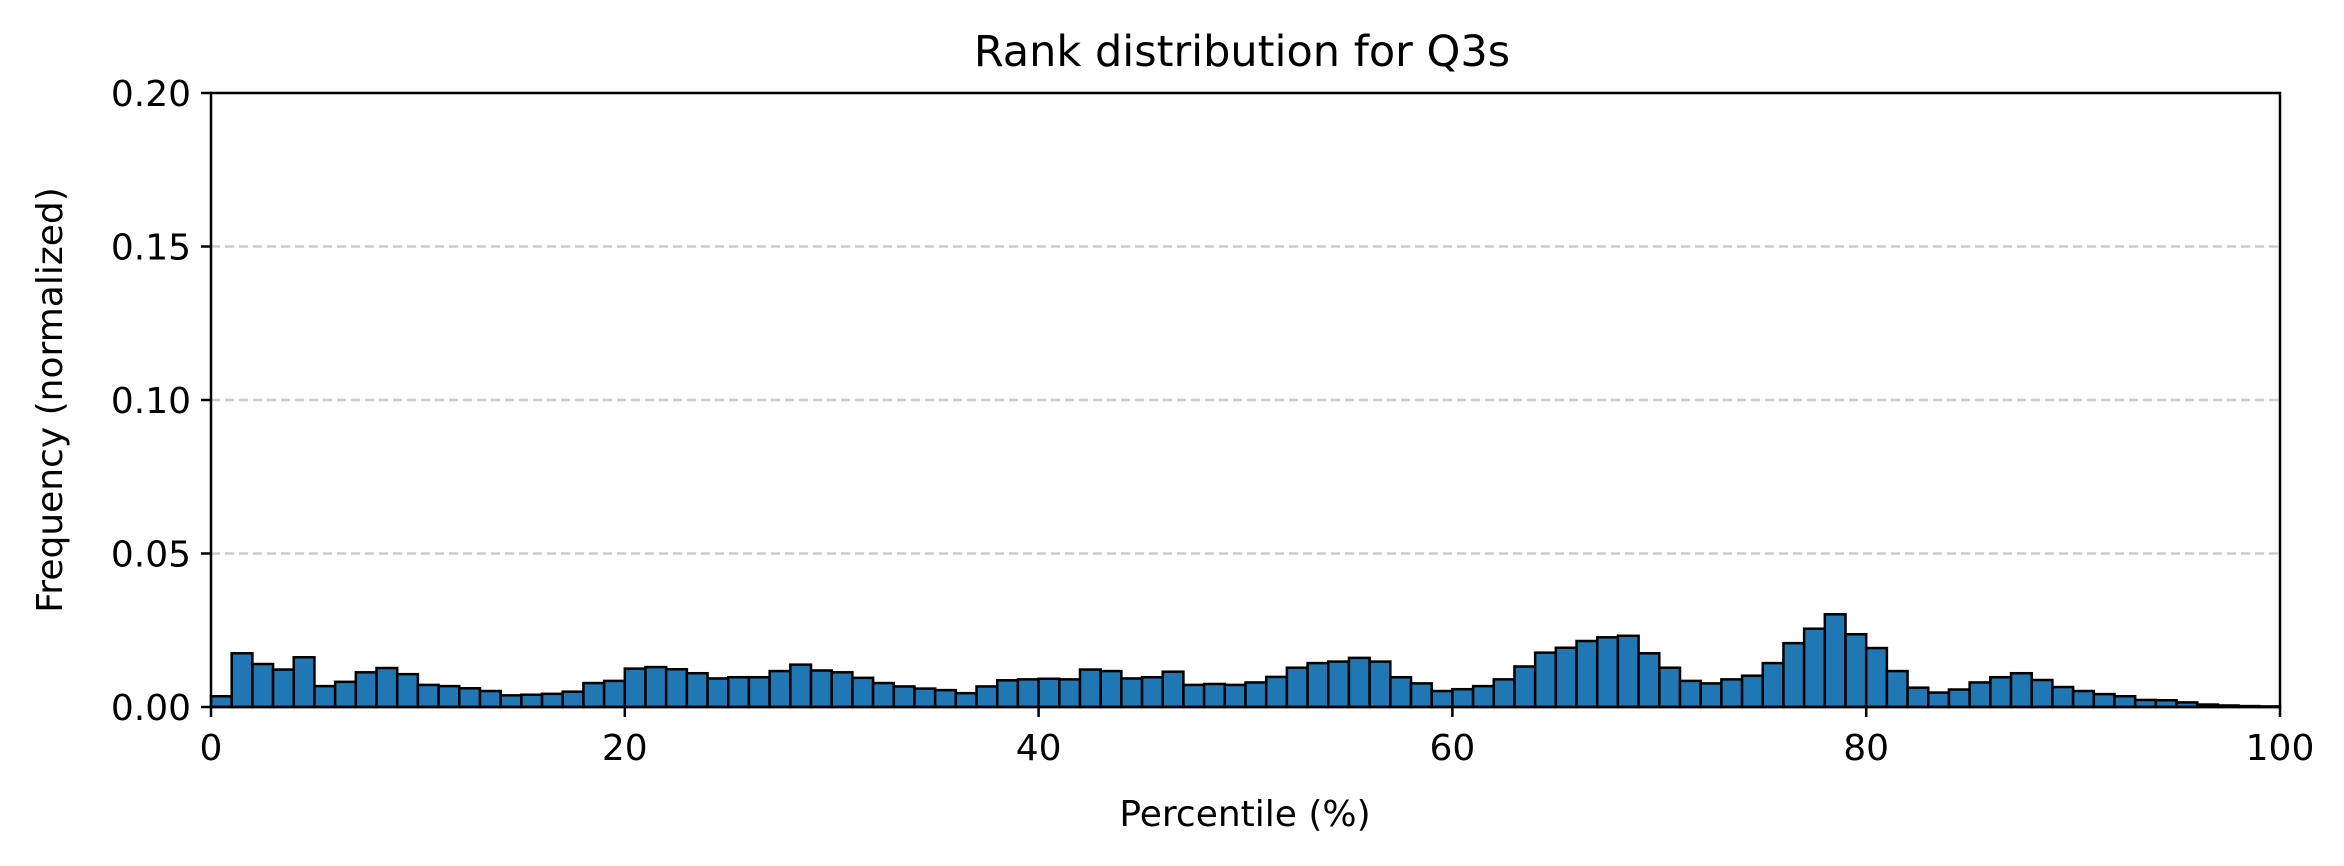 The width and height of the screenshot is (2344, 866). Describe the element at coordinates (1452, 748) in the screenshot. I see `x-tick-label: 60` at that location.